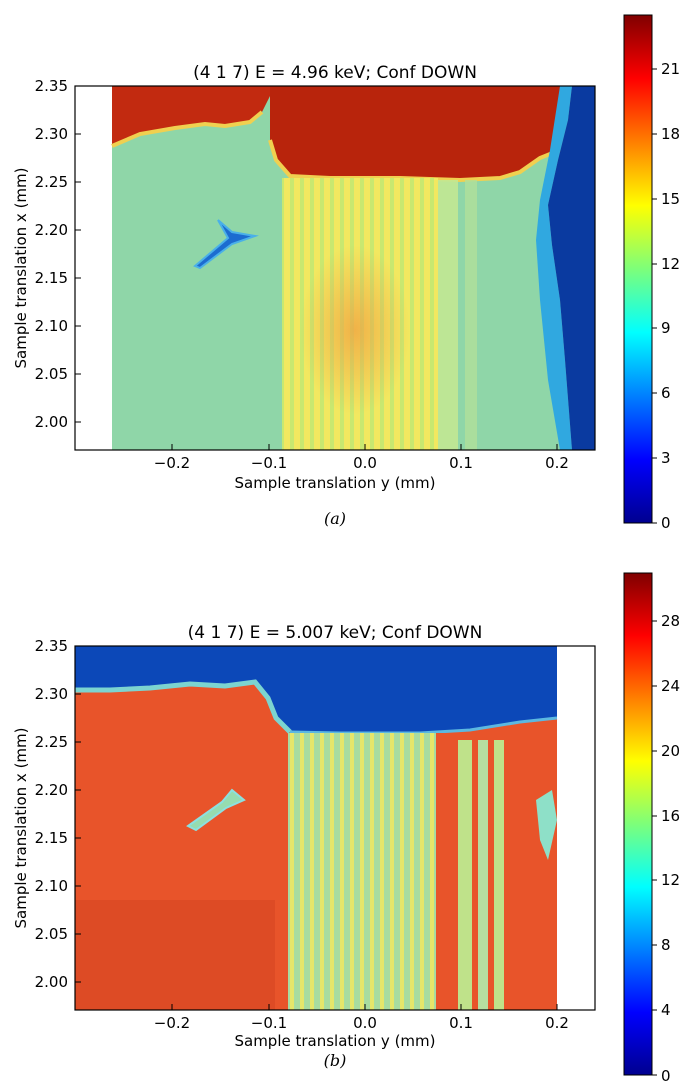 Image resolution: width=682 pixels, height=1081 pixels. What do you see at coordinates (461, 1018) in the screenshot?
I see `x-tick-b: 0.1` at bounding box center [461, 1018].